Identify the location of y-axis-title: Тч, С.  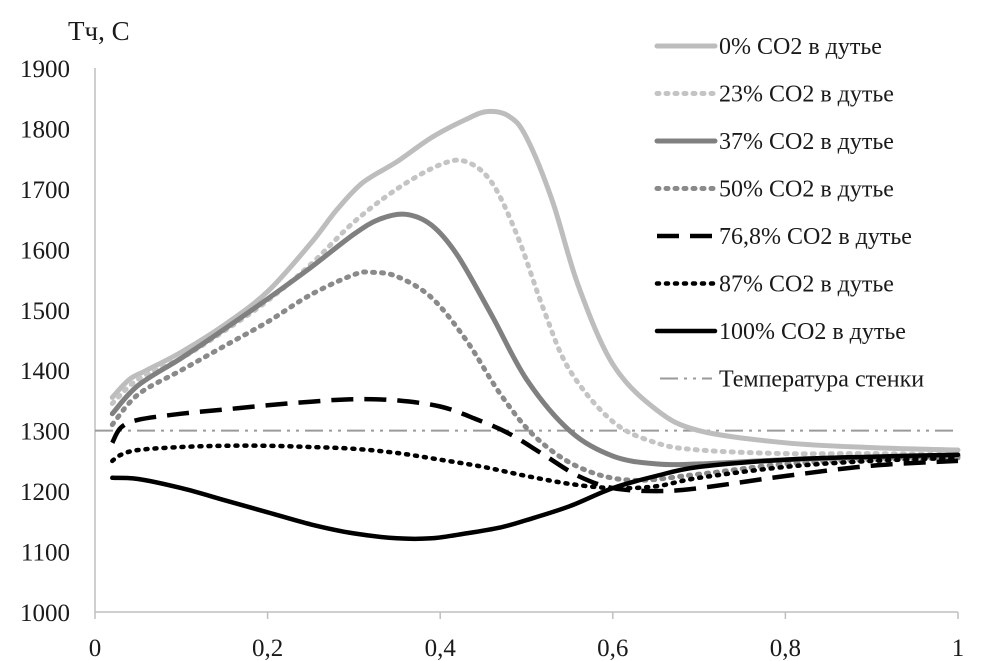
(99, 31).